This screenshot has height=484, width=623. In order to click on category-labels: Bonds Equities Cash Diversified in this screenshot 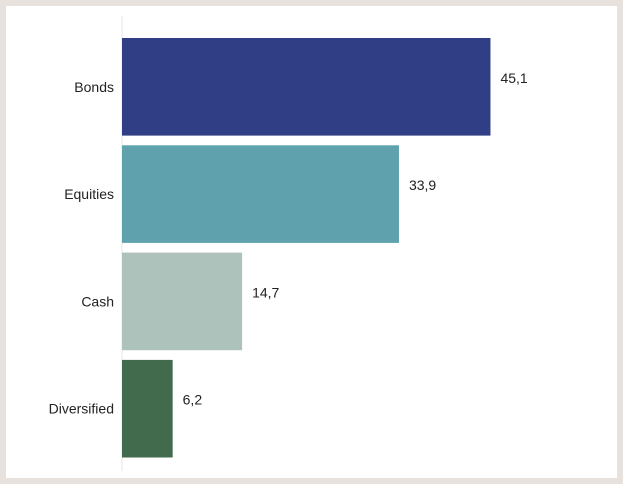, I will do `click(81, 248)`.